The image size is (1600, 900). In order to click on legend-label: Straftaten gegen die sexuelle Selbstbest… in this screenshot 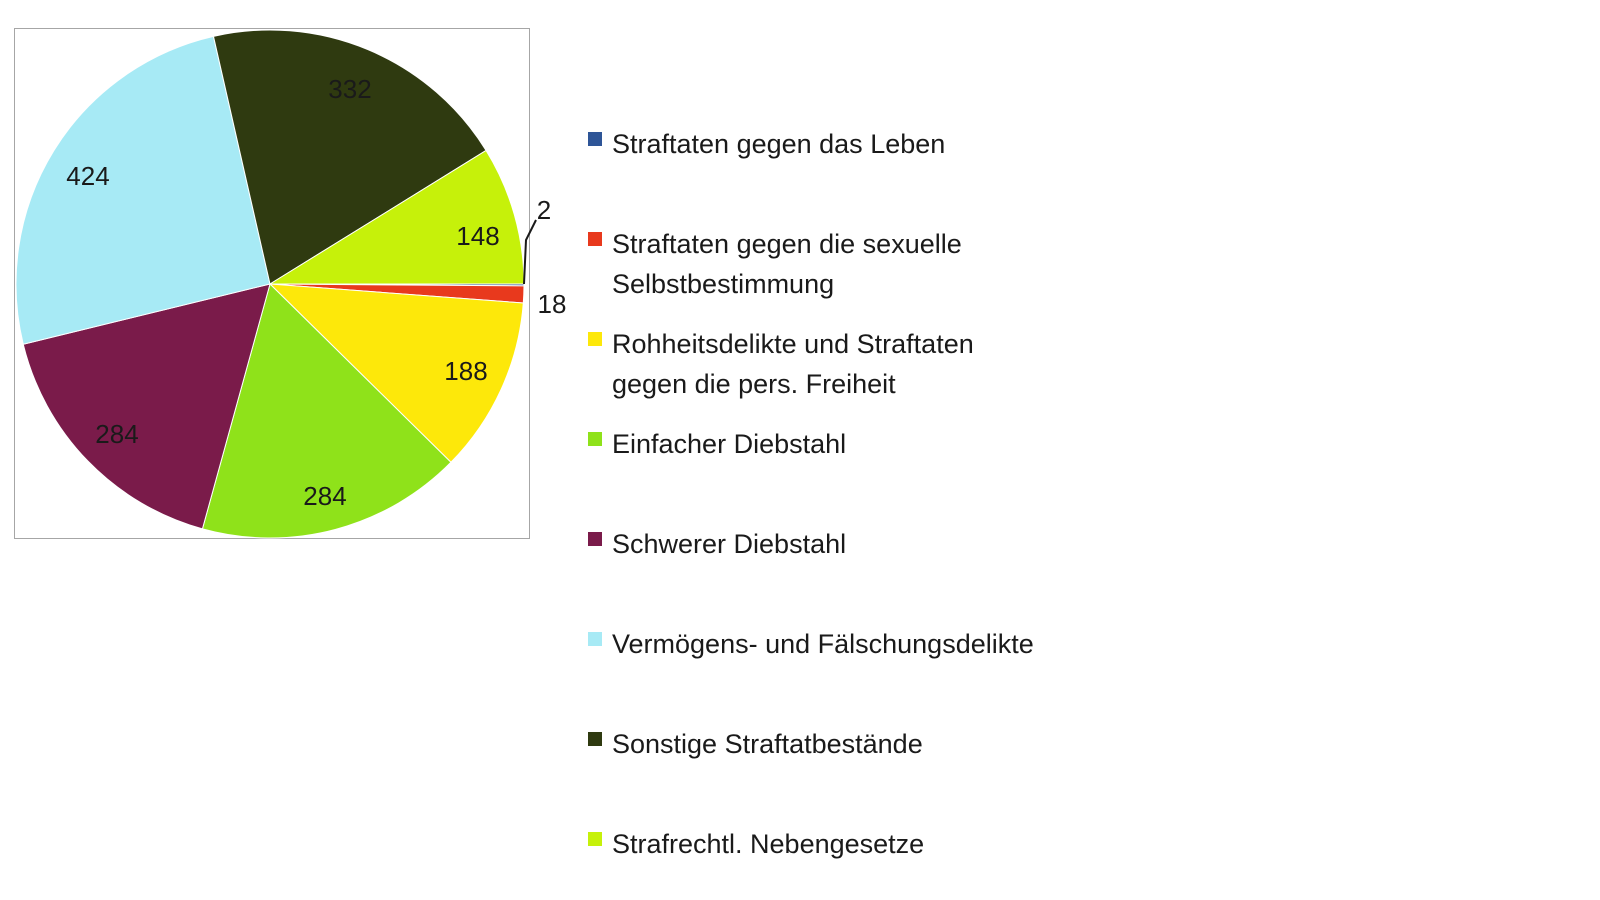, I will do `click(787, 264)`.